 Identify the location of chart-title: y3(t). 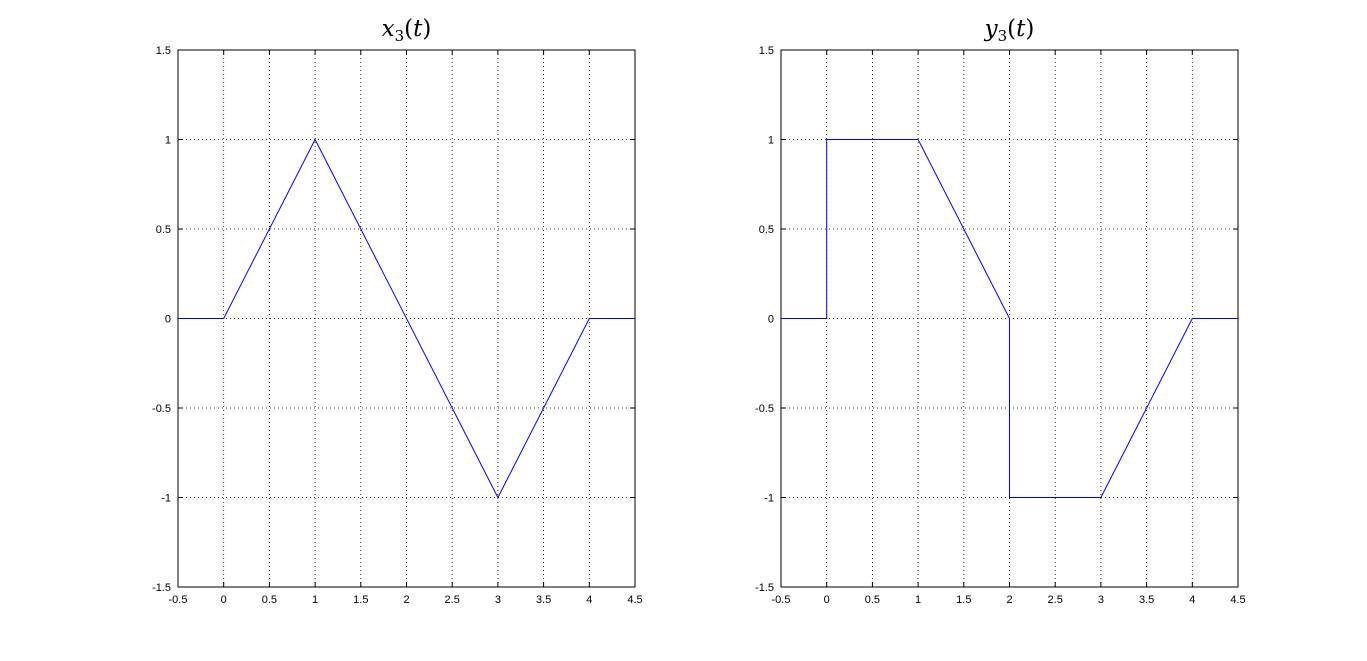
(1009, 30).